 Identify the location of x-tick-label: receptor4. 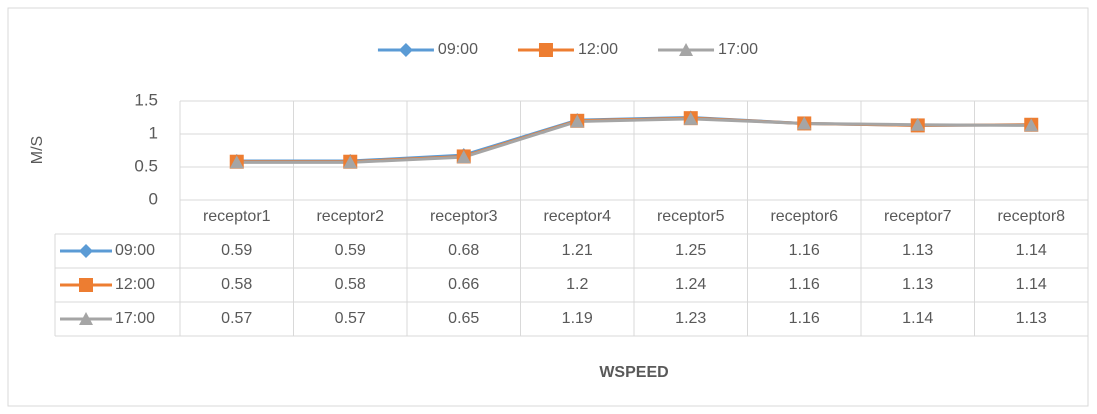
(577, 216).